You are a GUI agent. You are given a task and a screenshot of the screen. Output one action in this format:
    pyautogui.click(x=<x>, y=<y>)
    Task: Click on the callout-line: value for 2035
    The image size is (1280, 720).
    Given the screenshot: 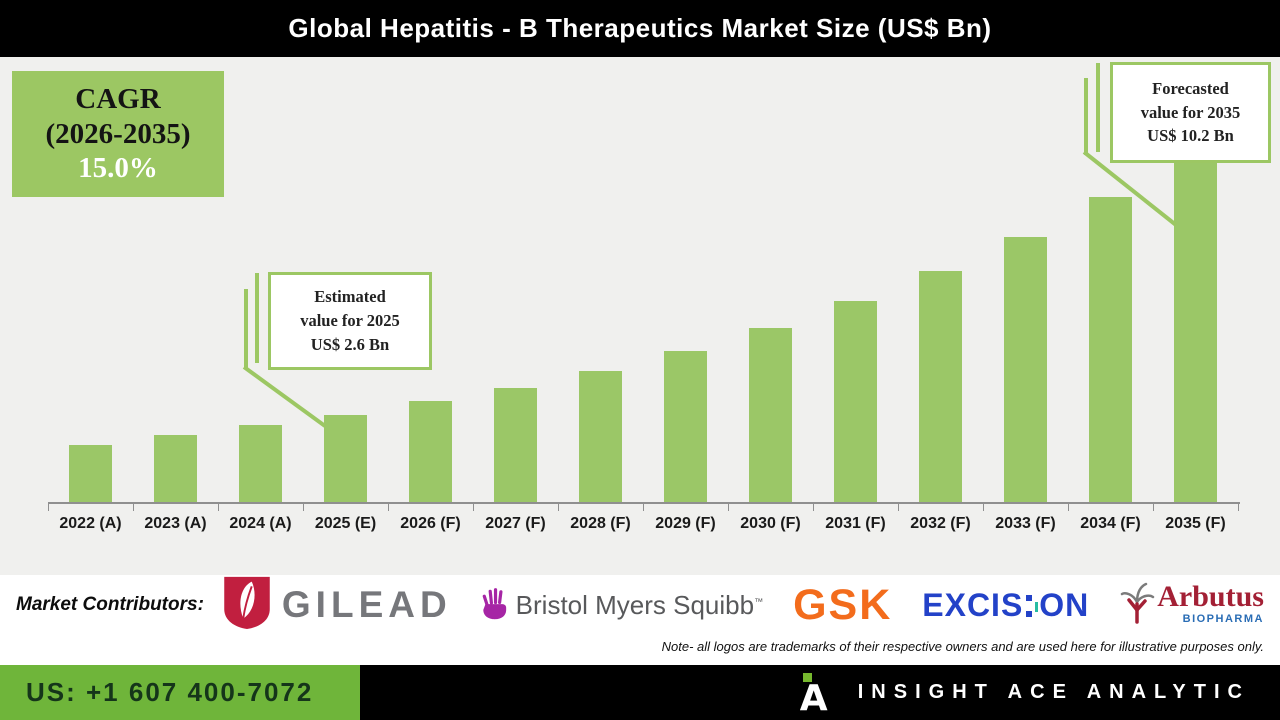 What is the action you would take?
    pyautogui.click(x=1190, y=112)
    